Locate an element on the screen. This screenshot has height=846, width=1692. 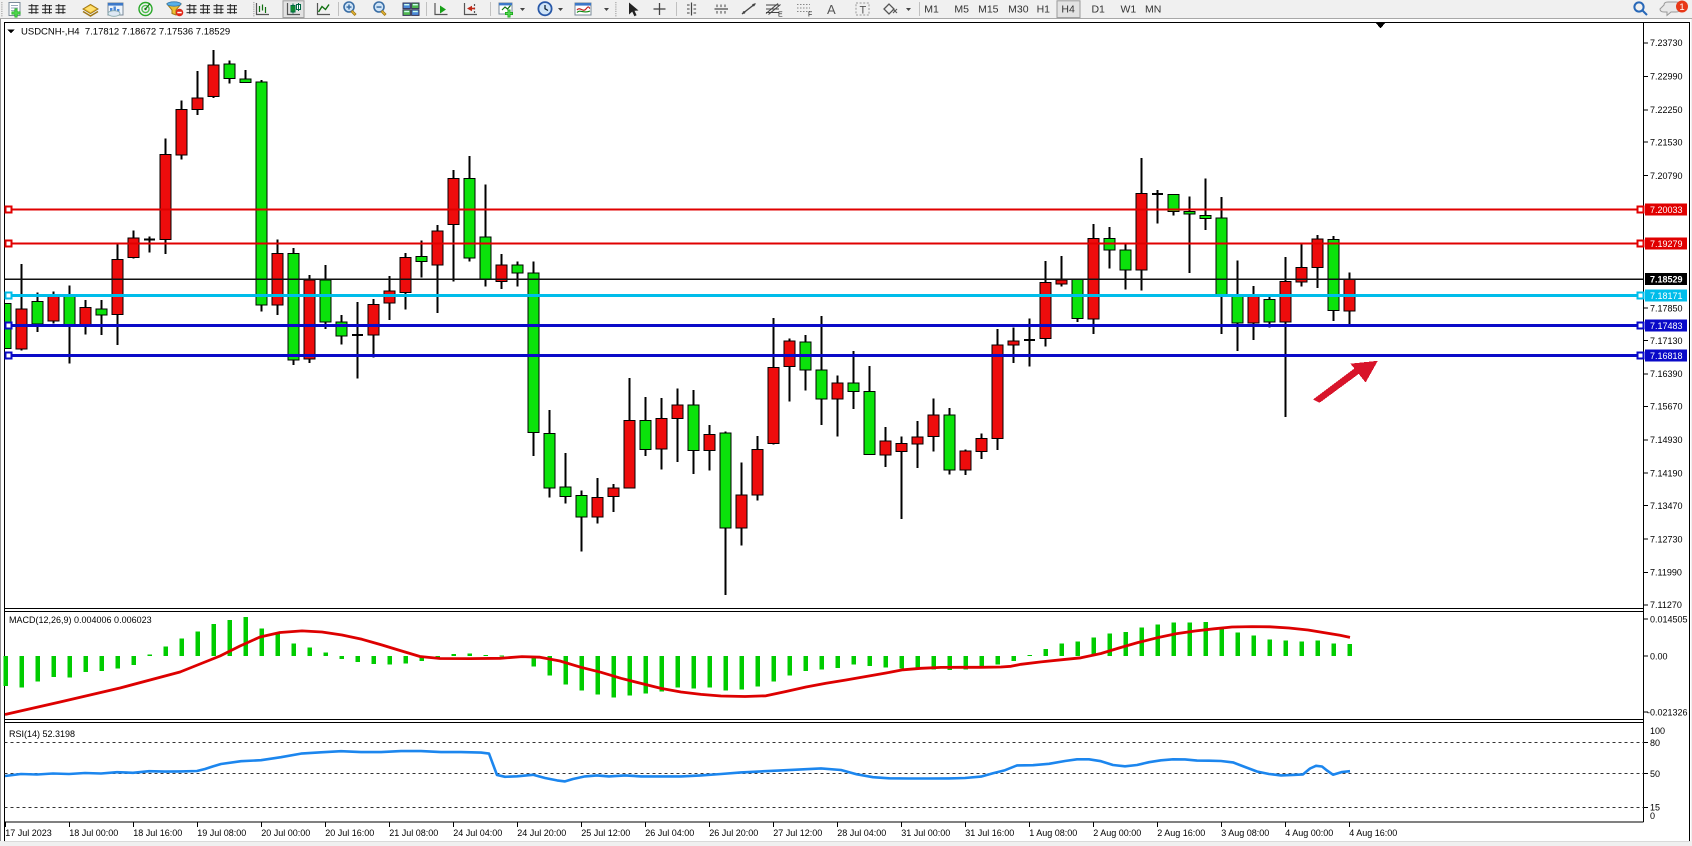
svg-text: M5 is located at coordinates (961, 10).